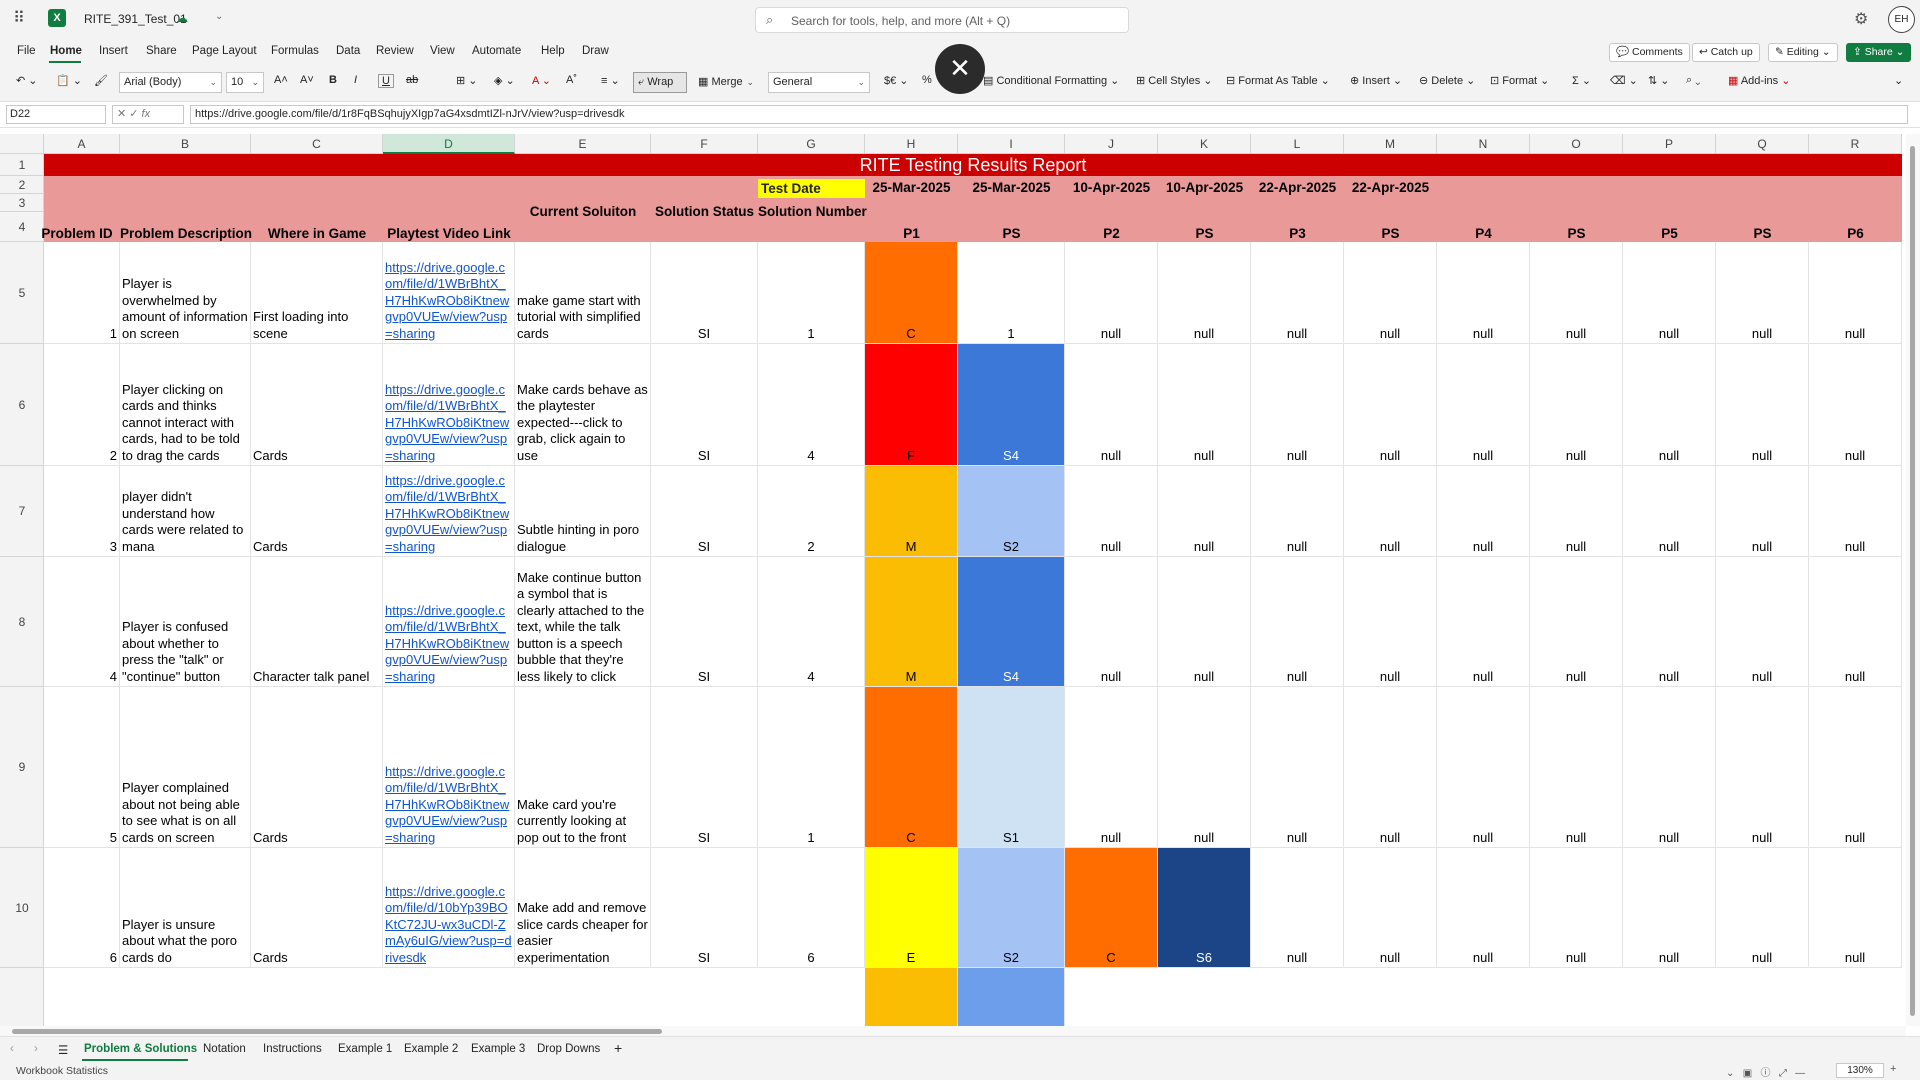 The image size is (1920, 1080). I want to click on cell-result-11: null, so click(1855, 622).